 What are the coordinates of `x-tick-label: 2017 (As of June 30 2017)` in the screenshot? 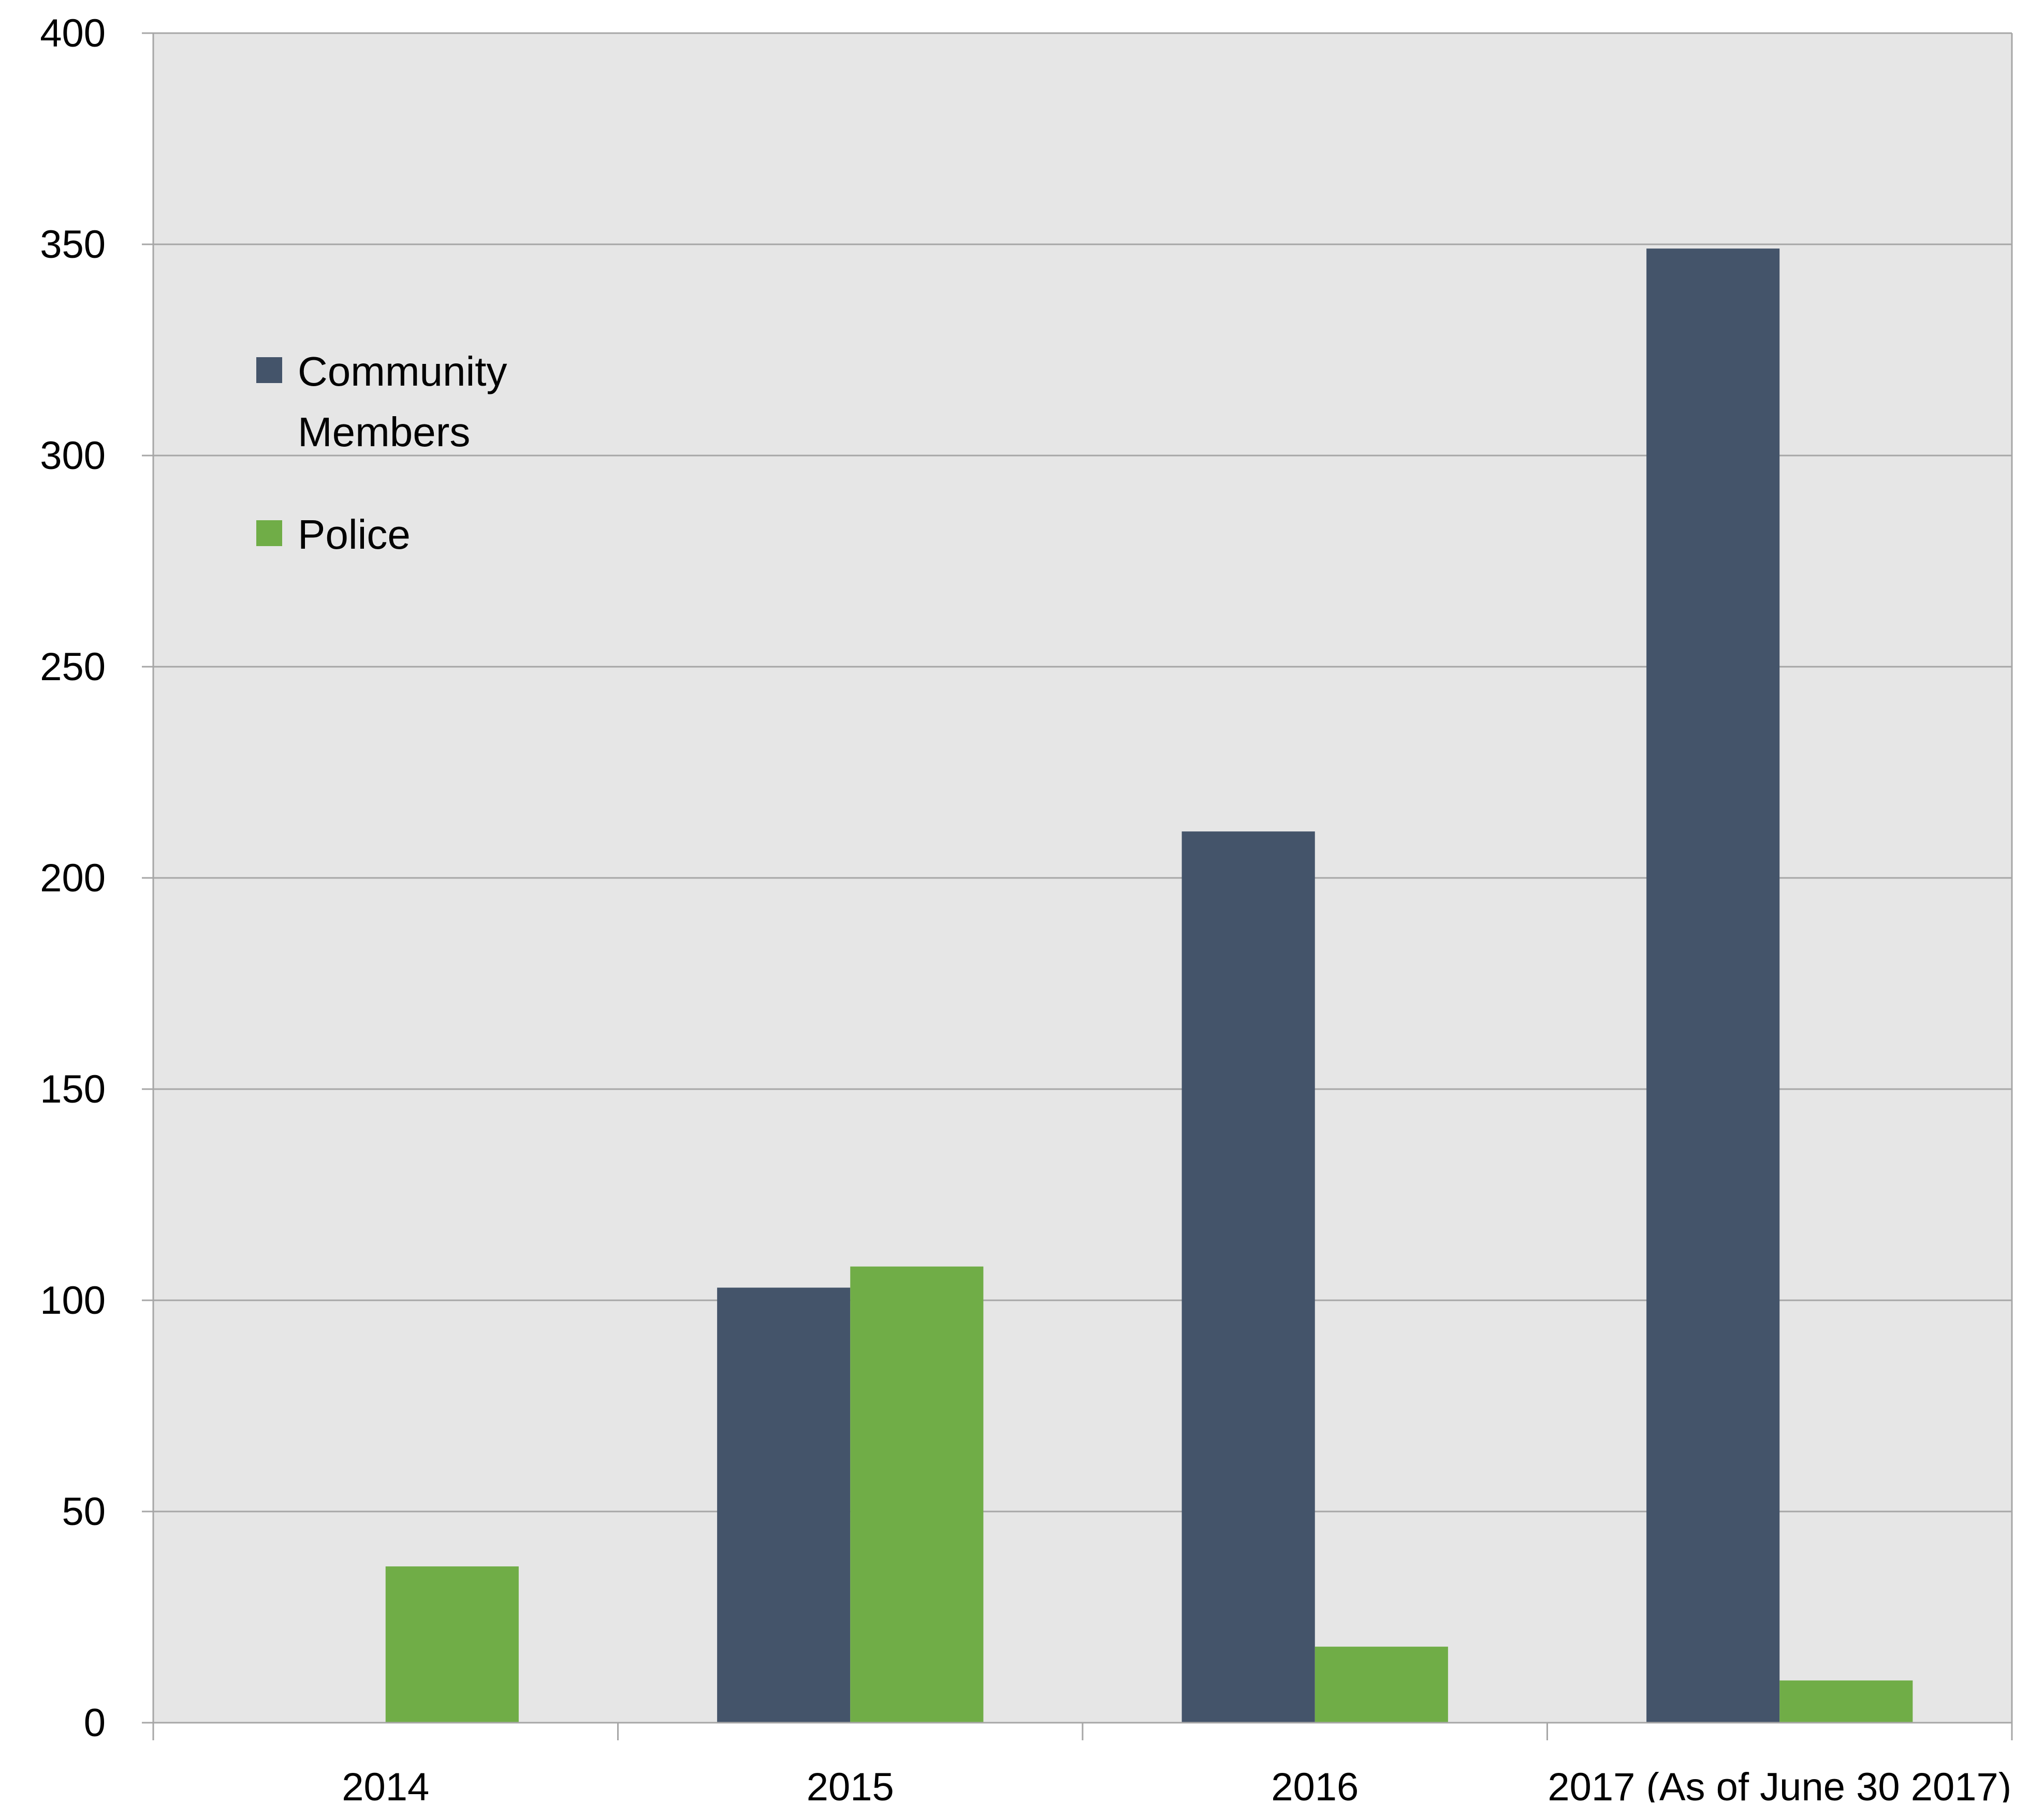 It's located at (1779, 1783).